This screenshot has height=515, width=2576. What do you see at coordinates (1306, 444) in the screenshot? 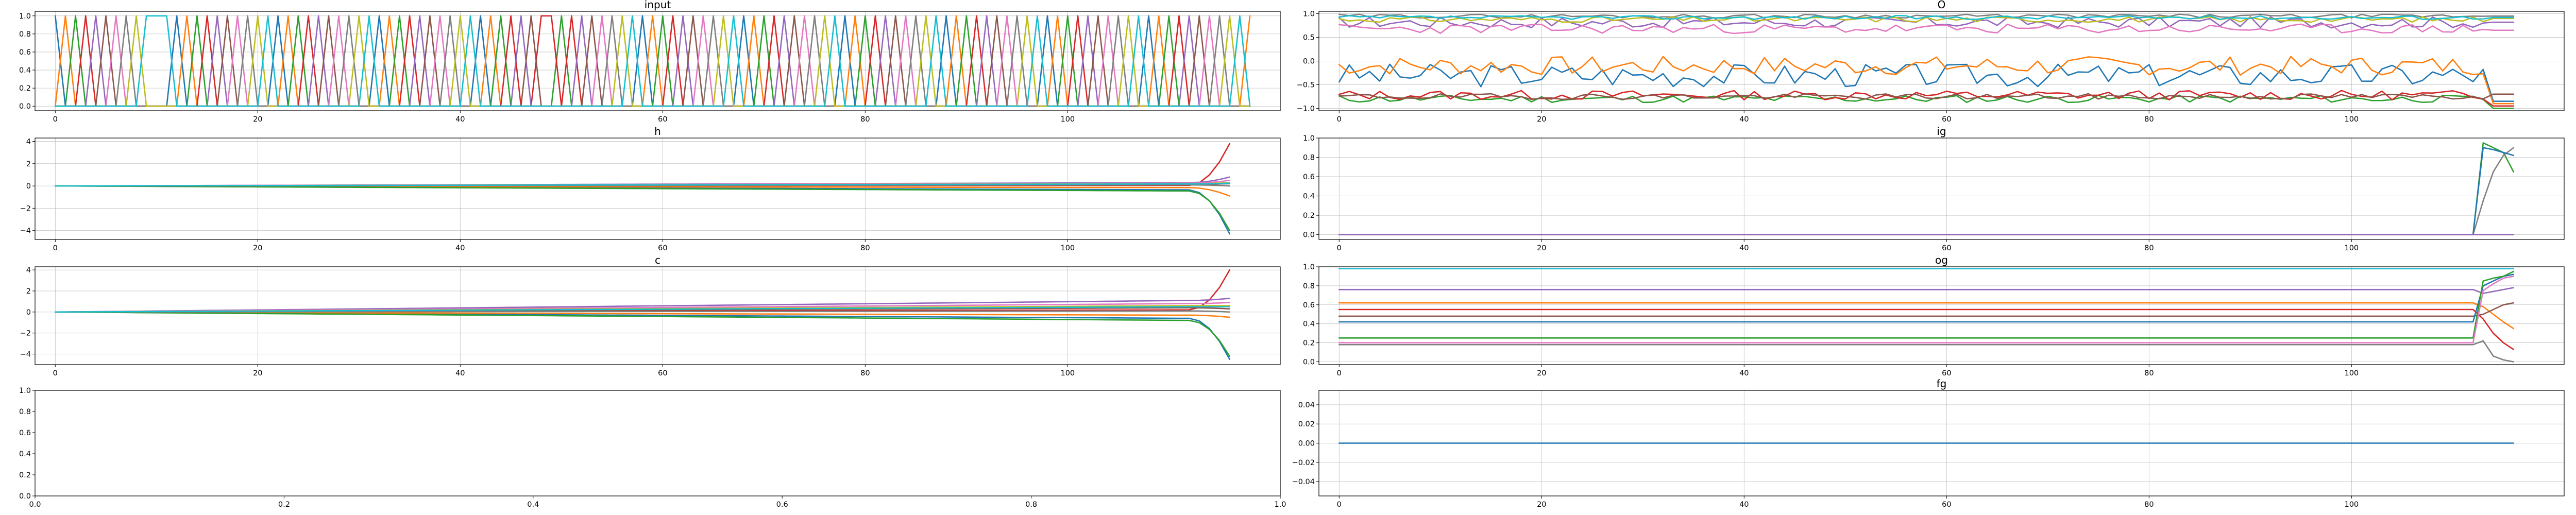
I see `y-tick-label: 0.00` at bounding box center [1306, 444].